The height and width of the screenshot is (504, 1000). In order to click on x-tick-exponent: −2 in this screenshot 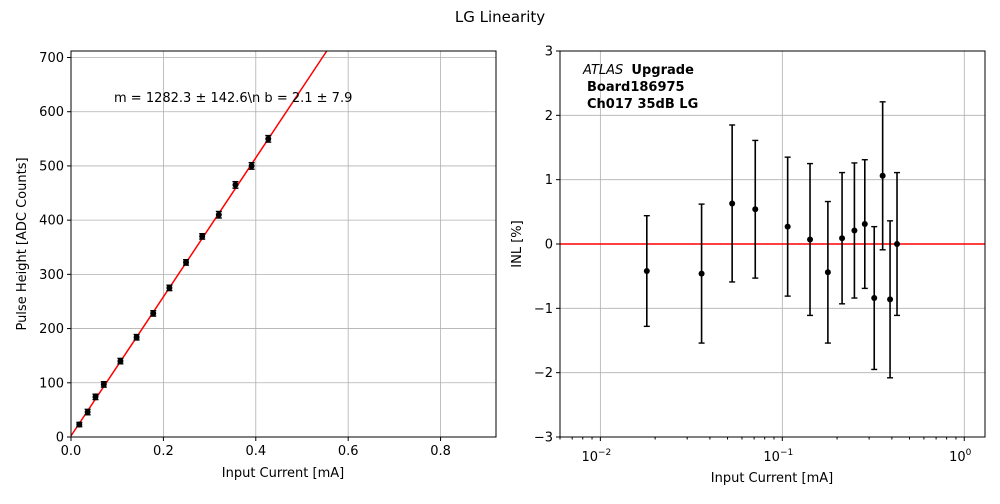, I will do `click(604, 453)`.